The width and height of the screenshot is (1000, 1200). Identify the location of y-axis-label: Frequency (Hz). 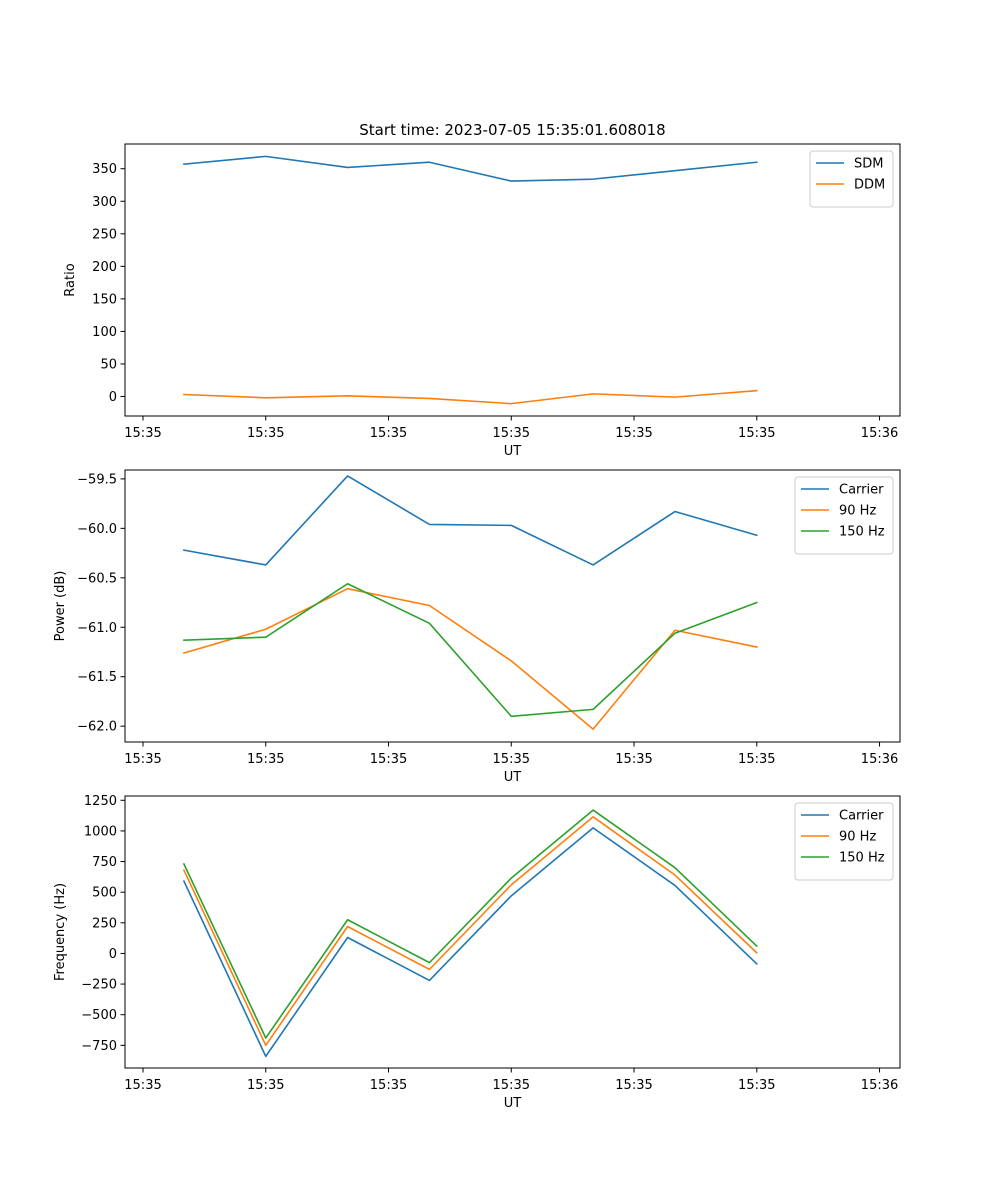
(60, 932).